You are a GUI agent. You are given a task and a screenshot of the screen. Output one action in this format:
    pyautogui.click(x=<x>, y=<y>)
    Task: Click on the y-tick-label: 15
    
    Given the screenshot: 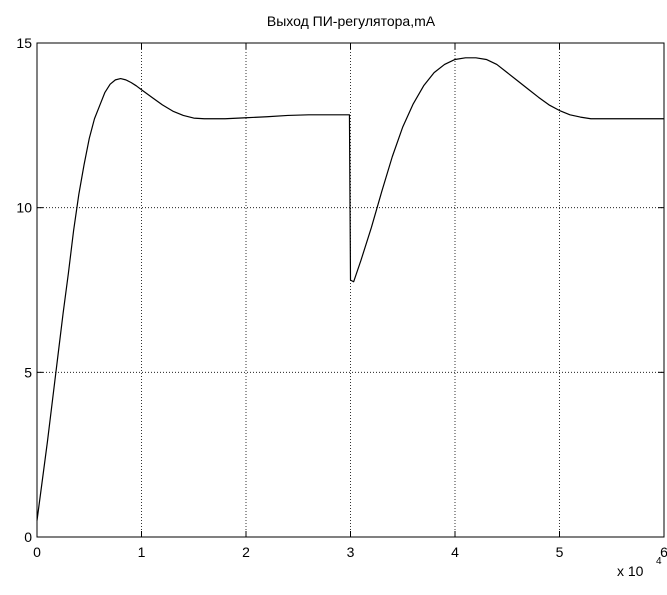 What is the action you would take?
    pyautogui.click(x=24, y=43)
    